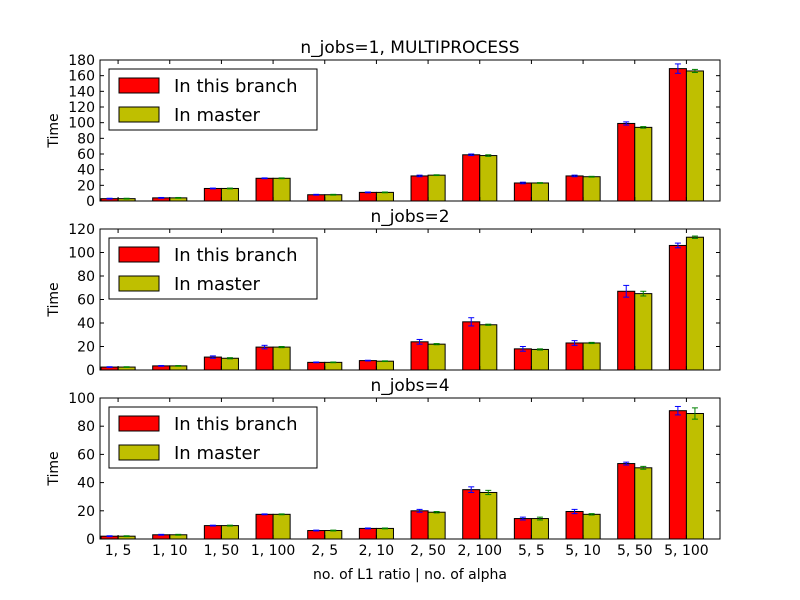 This screenshot has width=800, height=600. I want to click on x-tick-label: 1, 100, so click(273, 551).